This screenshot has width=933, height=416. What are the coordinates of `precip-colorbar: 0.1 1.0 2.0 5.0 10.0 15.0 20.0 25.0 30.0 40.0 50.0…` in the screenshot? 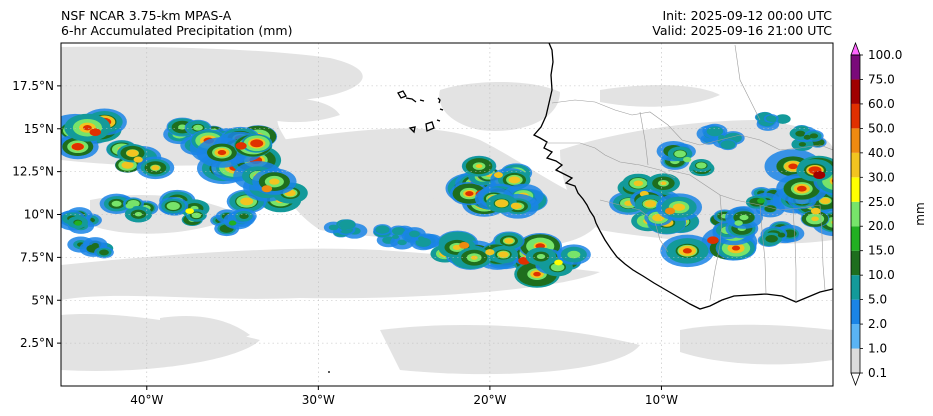 It's located at (888, 214).